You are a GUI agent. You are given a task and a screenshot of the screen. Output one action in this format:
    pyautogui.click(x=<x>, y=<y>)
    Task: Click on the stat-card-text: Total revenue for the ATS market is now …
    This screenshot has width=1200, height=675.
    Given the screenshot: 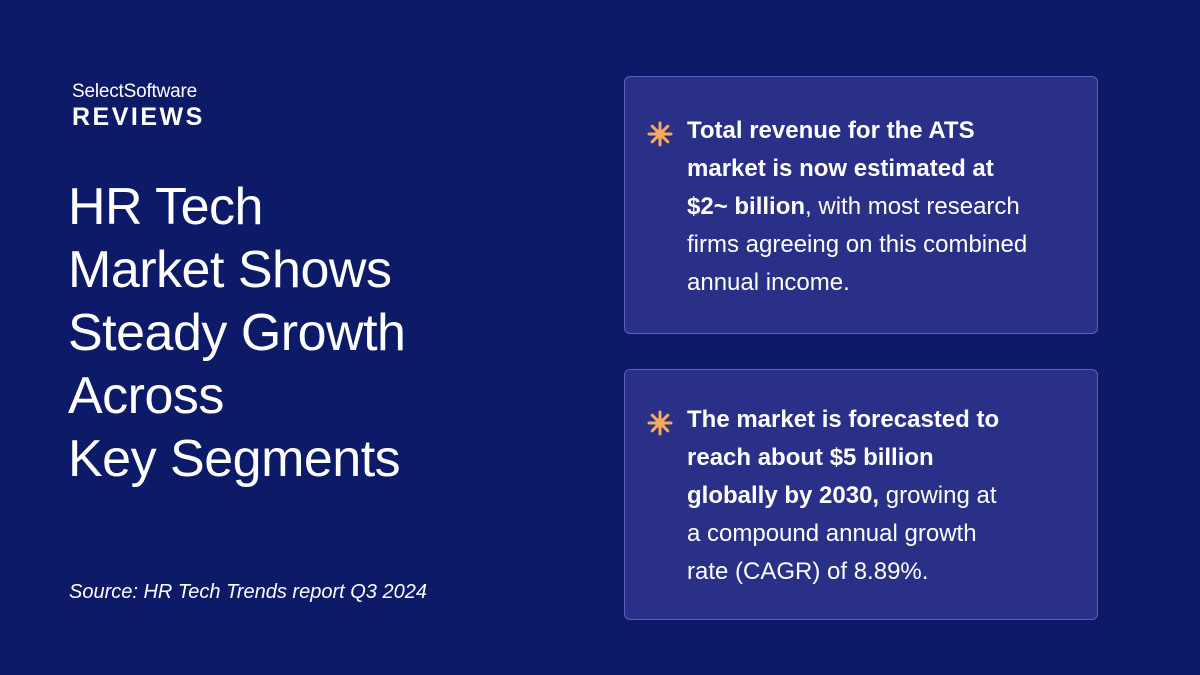 What is the action you would take?
    pyautogui.click(x=880, y=207)
    